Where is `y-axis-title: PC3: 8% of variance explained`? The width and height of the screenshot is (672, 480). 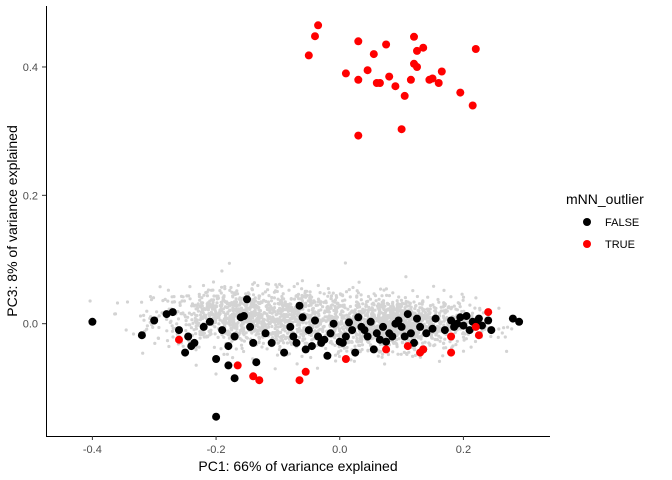 y-axis-title: PC3: 8% of variance explained is located at coordinates (12, 220).